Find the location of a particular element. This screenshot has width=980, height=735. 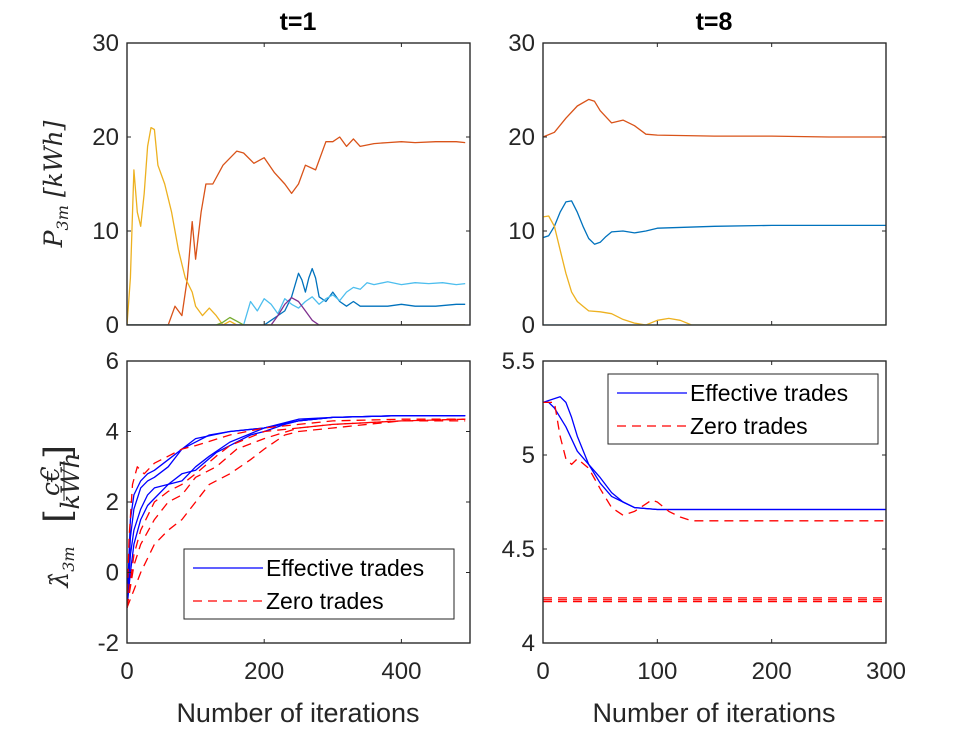

svg-text: λ̂3m is located at coordinates (61, 567).